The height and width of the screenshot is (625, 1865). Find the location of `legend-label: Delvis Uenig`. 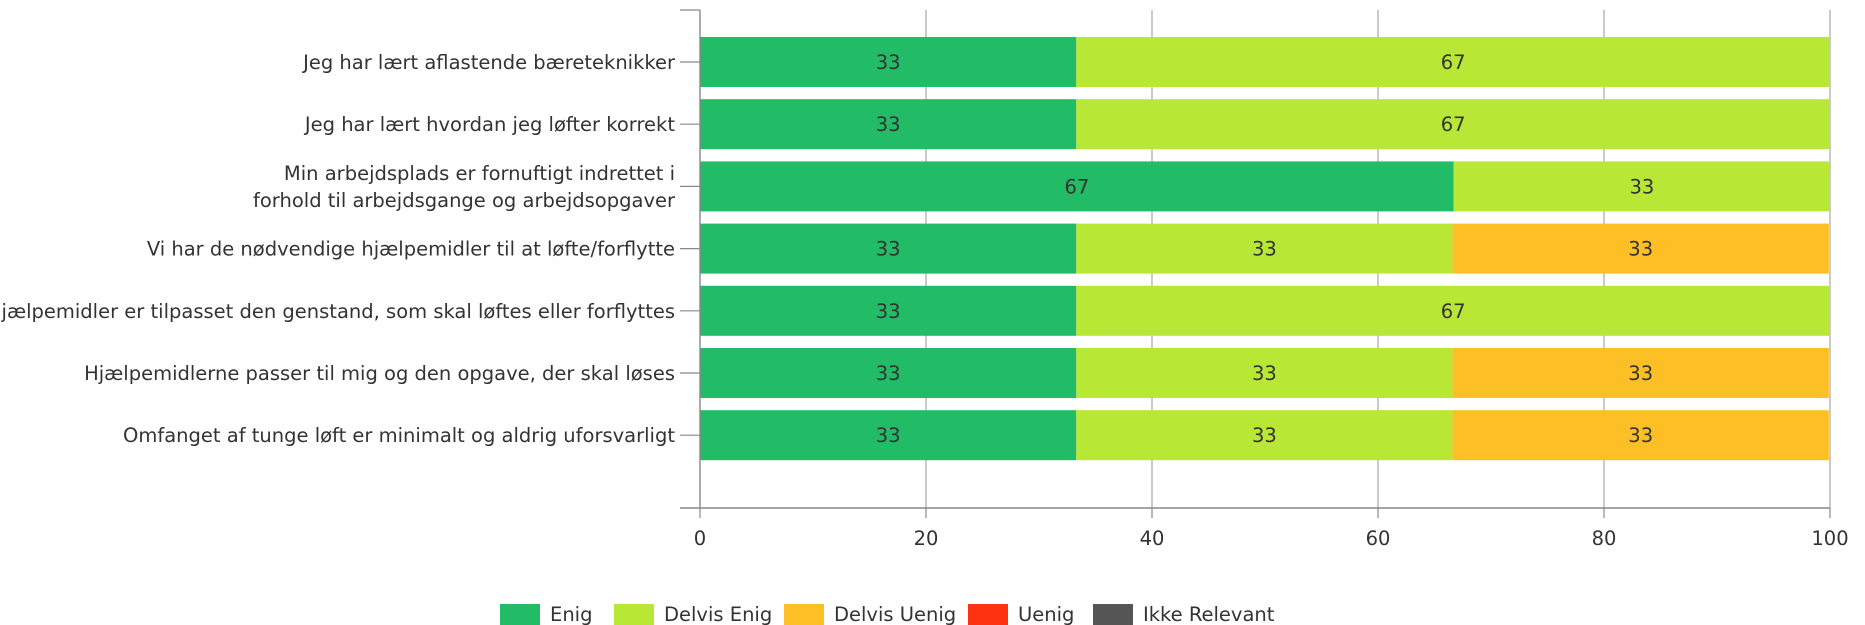

legend-label: Delvis Uenig is located at coordinates (895, 614).